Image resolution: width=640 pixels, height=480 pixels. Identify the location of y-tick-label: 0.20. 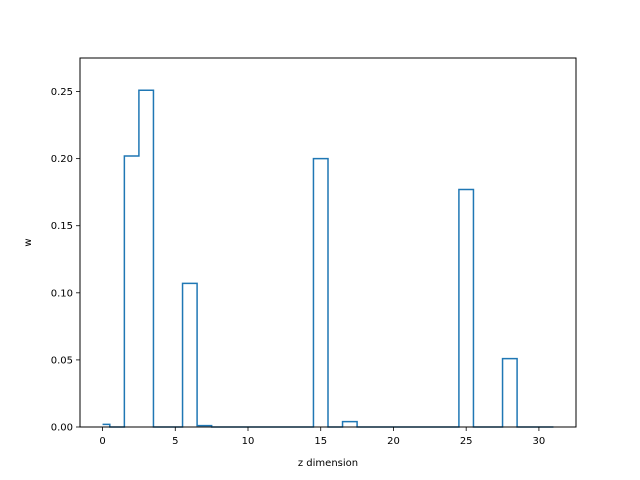
(62, 159).